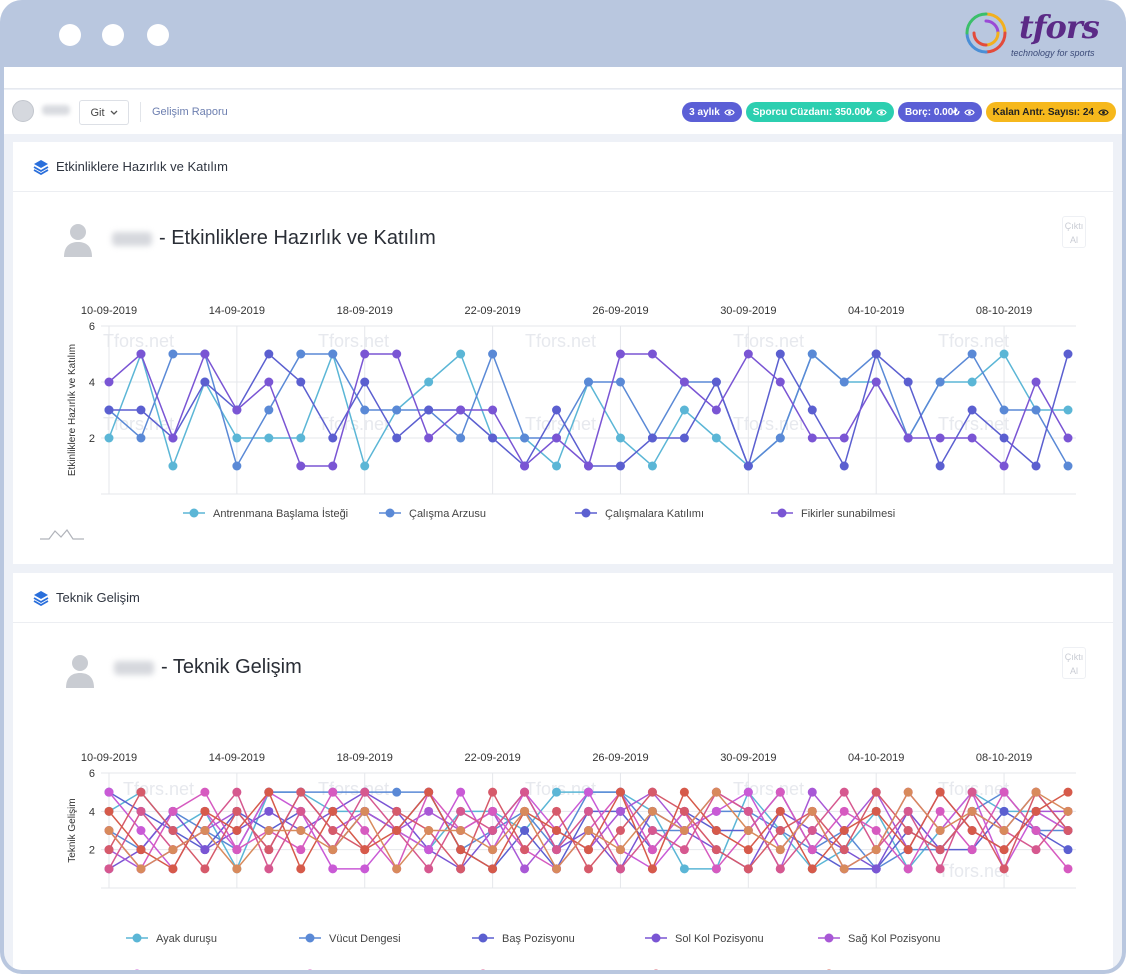 The height and width of the screenshot is (974, 1126). What do you see at coordinates (1050, 112) in the screenshot?
I see `status-badge: Kalan Antr. Sayısı: 24` at bounding box center [1050, 112].